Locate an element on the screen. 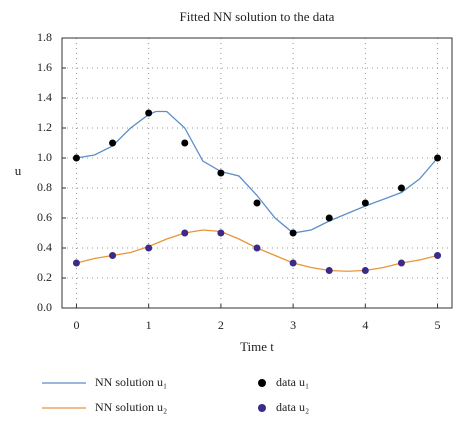  x-axis-label: Time t is located at coordinates (257, 346).